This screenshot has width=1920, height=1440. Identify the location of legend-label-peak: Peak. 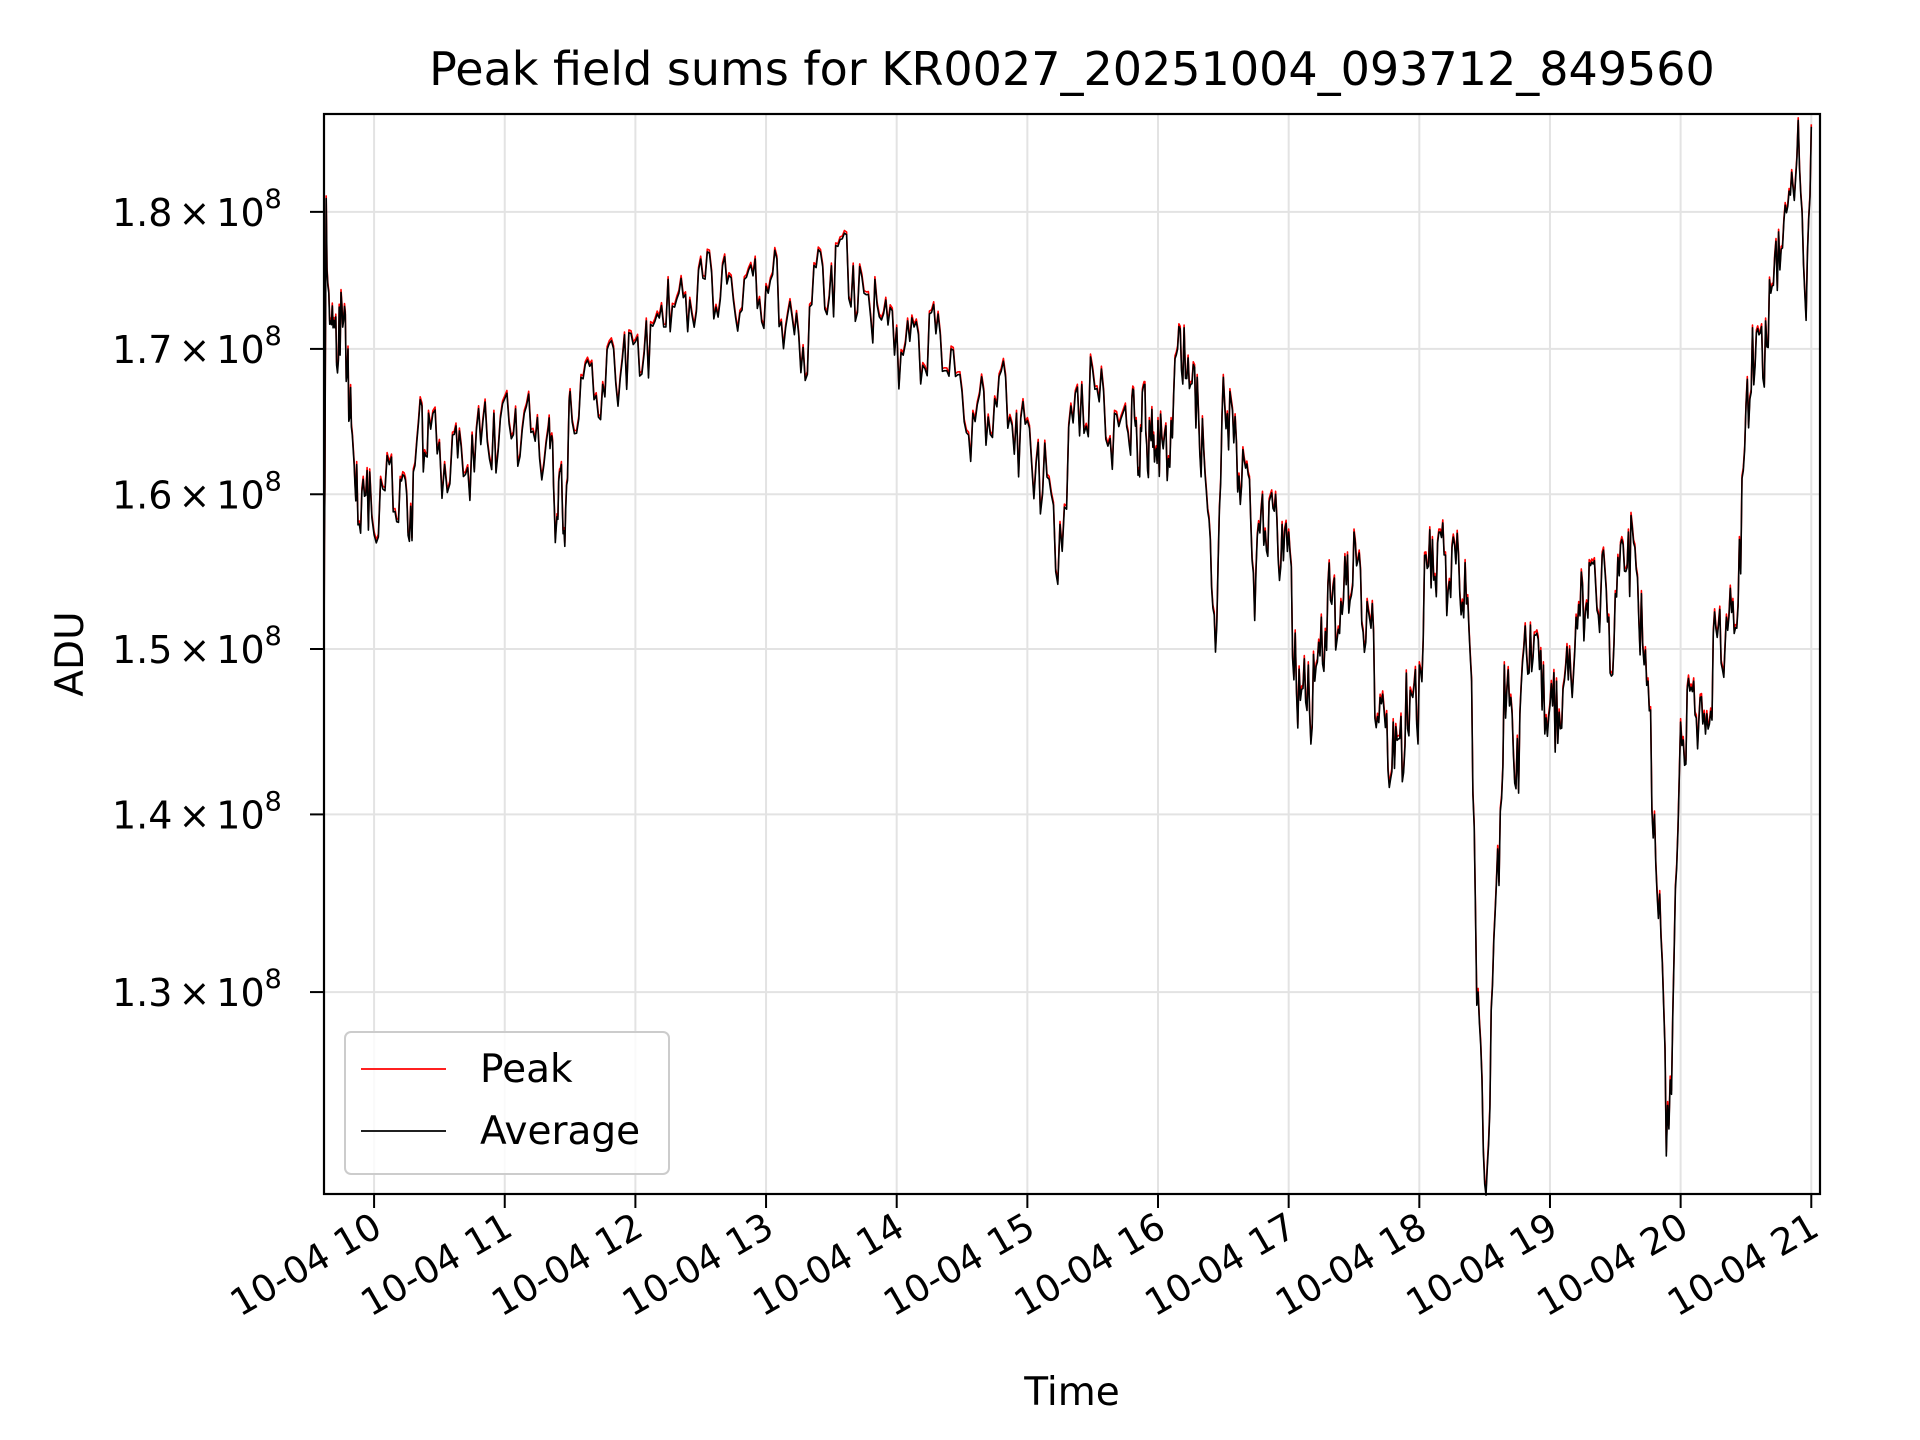
(526, 1069).